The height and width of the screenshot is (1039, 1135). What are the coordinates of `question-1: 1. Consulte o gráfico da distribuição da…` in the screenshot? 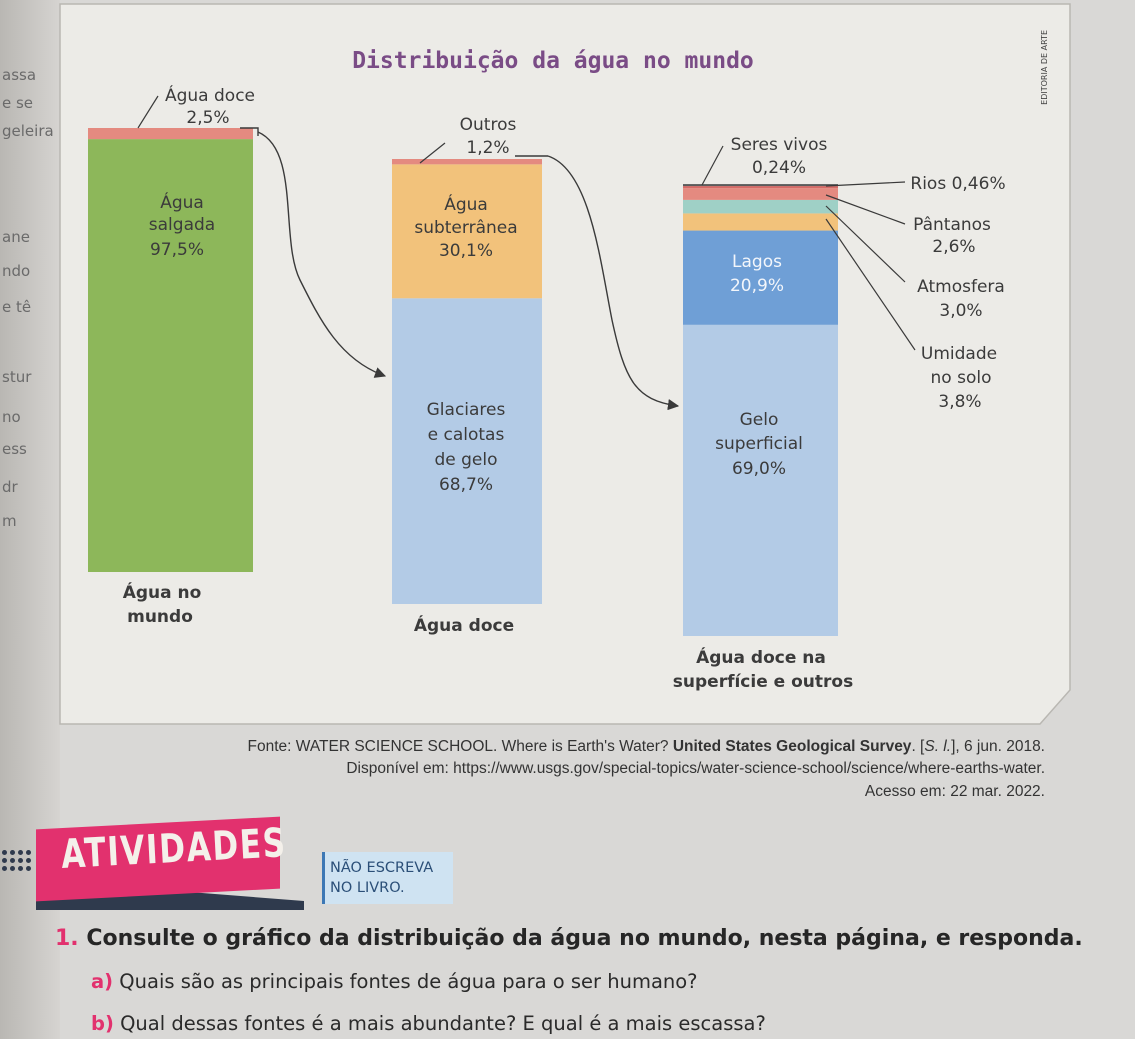 It's located at (569, 938).